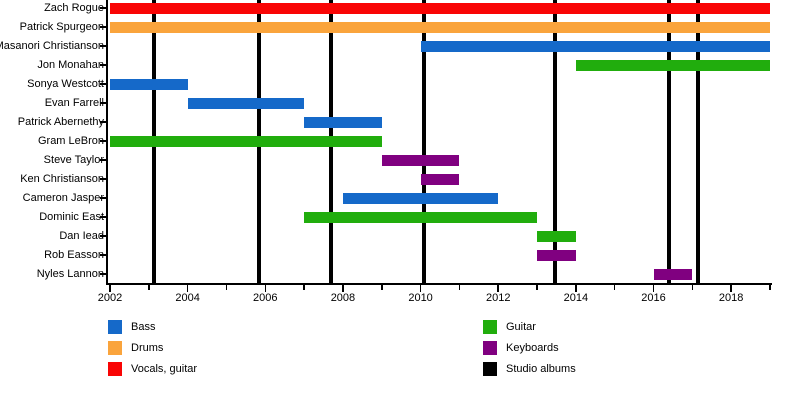 The height and width of the screenshot is (400, 800). What do you see at coordinates (521, 327) in the screenshot?
I see `legend-label-guitar: Guitar` at bounding box center [521, 327].